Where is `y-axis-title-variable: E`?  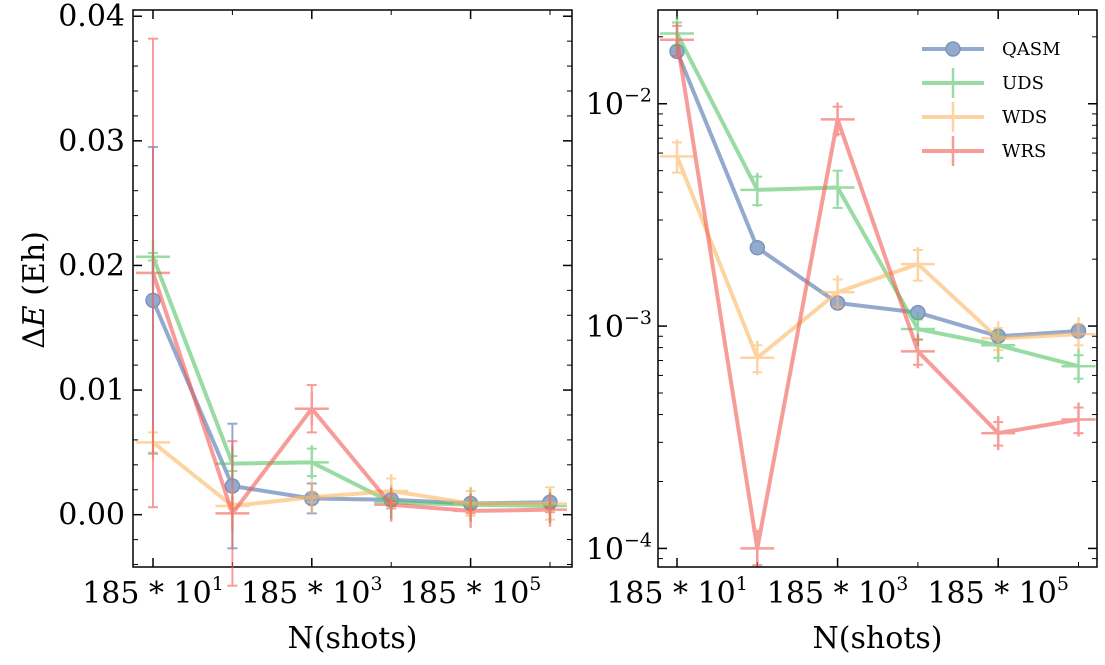 y-axis-title-variable: E is located at coordinates (34, 316).